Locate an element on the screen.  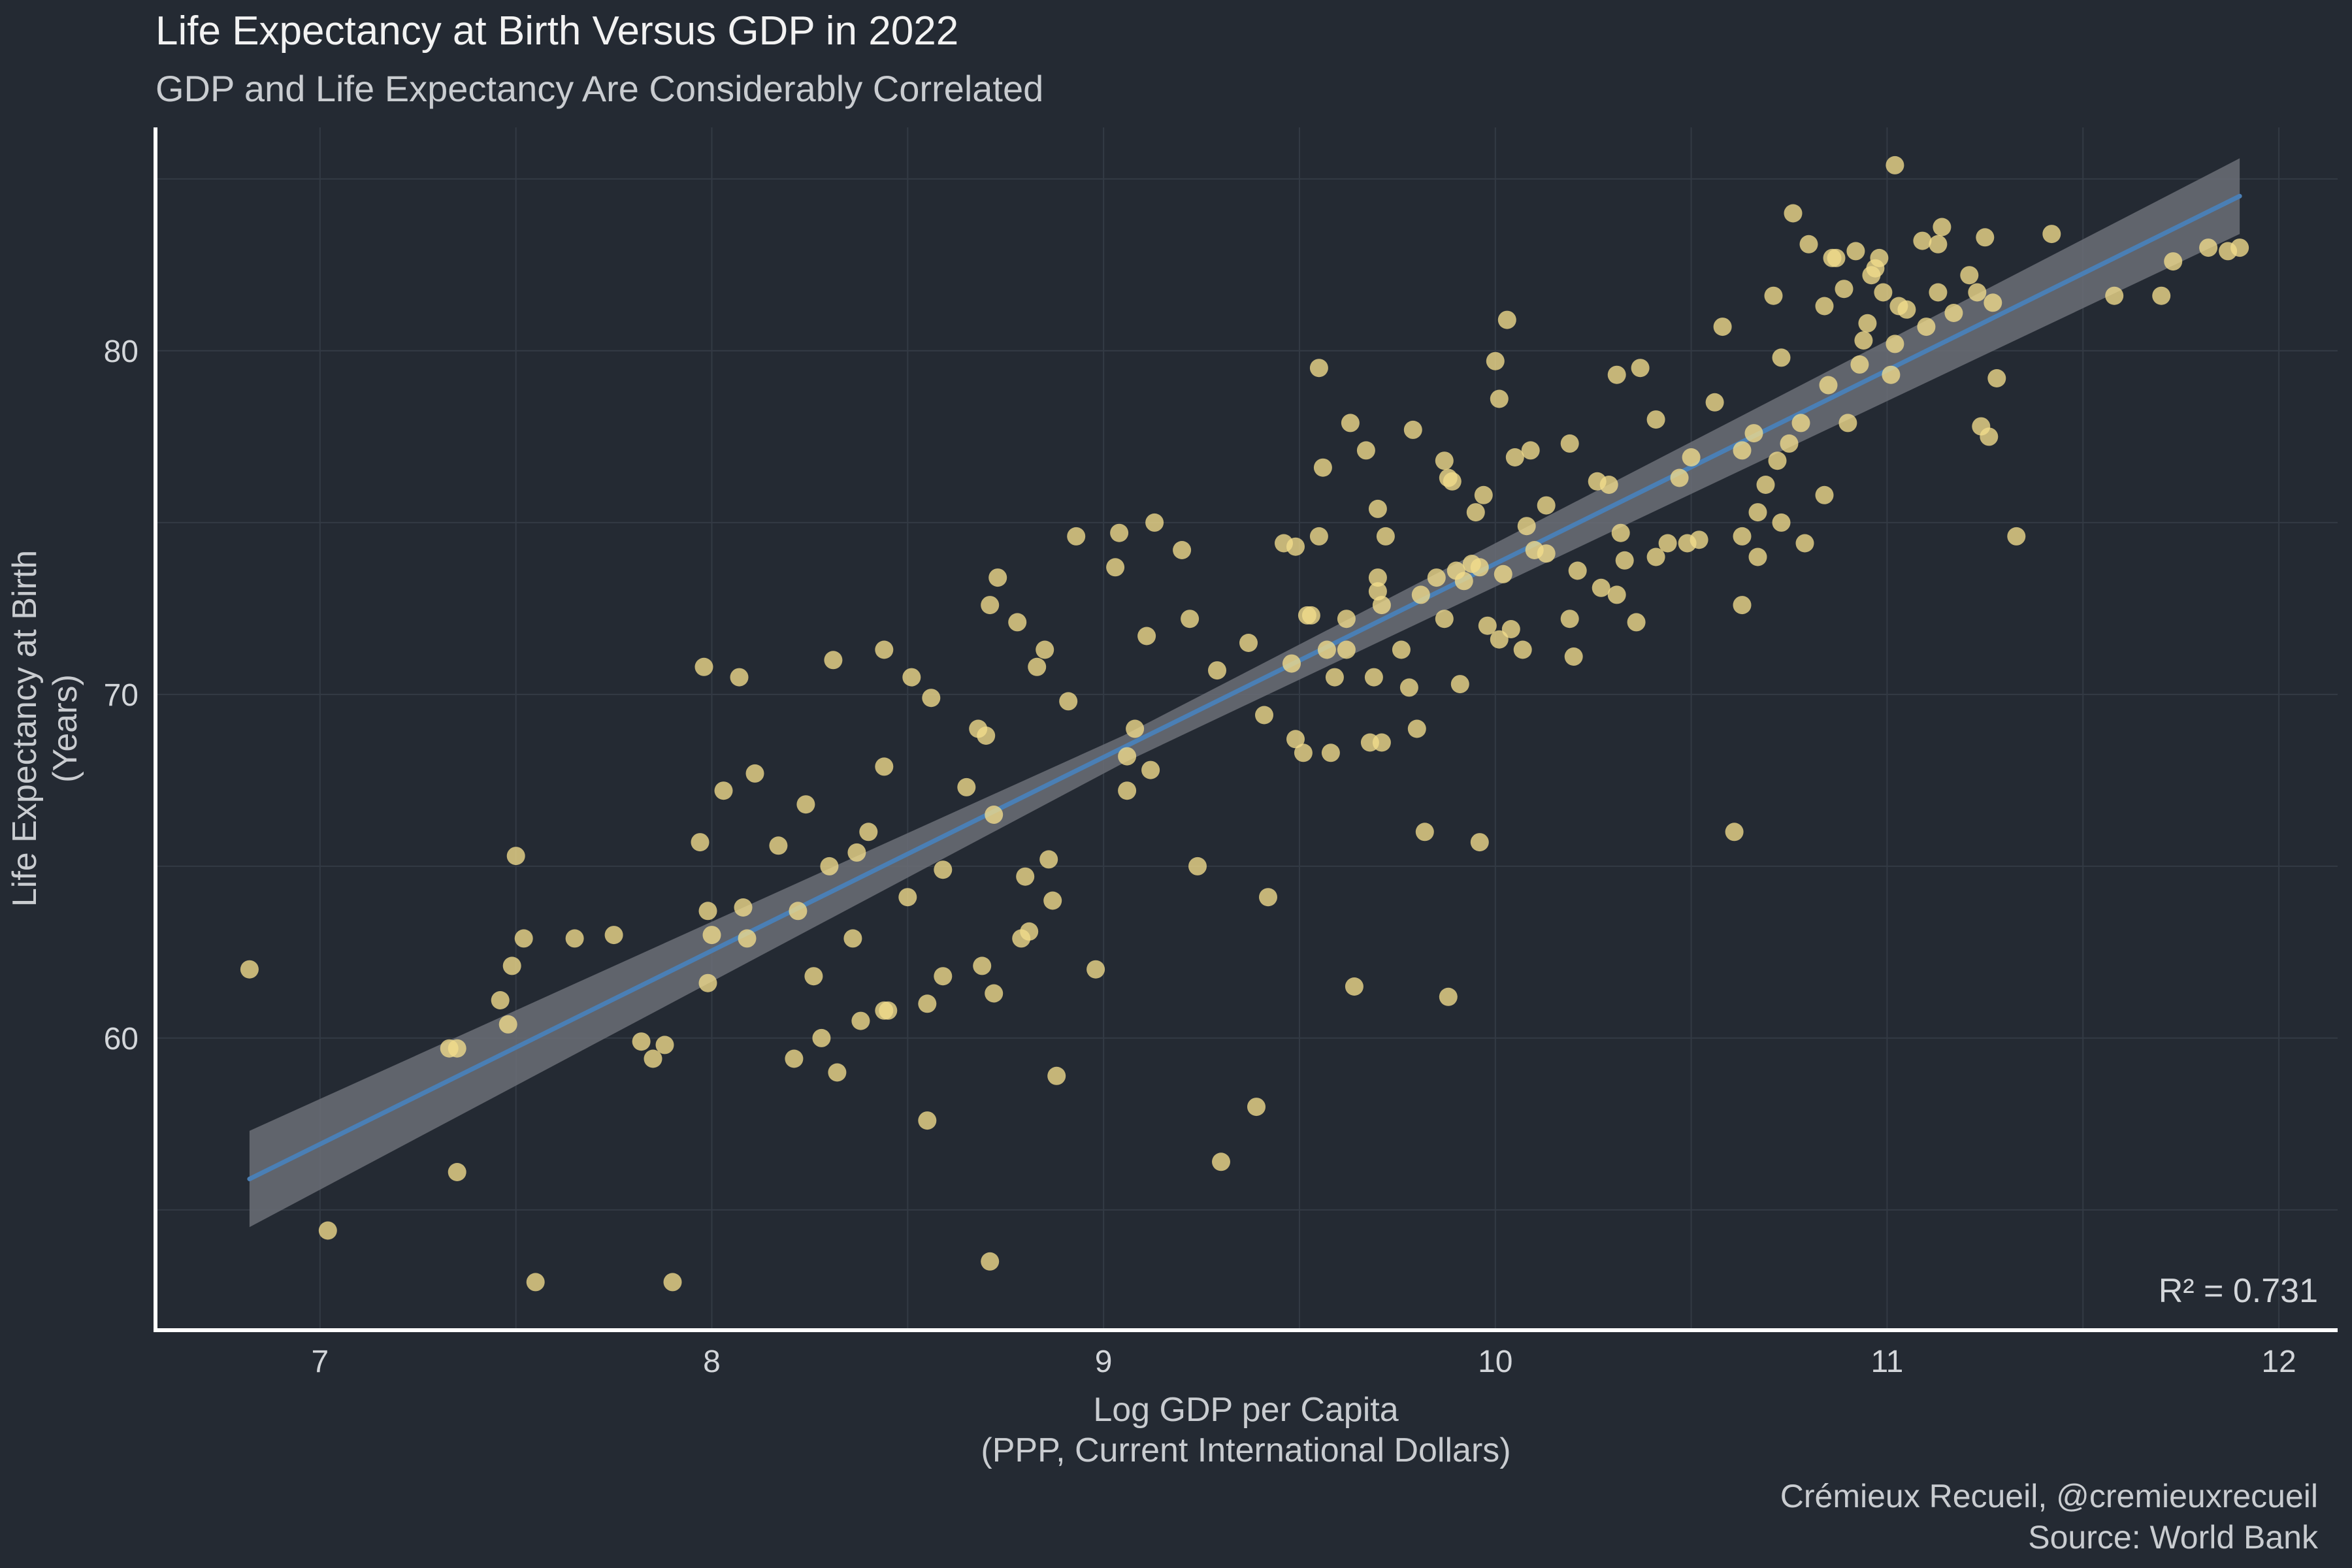
x-axis-title-line2: (PPP, Current International Dollars) is located at coordinates (1246, 1450).